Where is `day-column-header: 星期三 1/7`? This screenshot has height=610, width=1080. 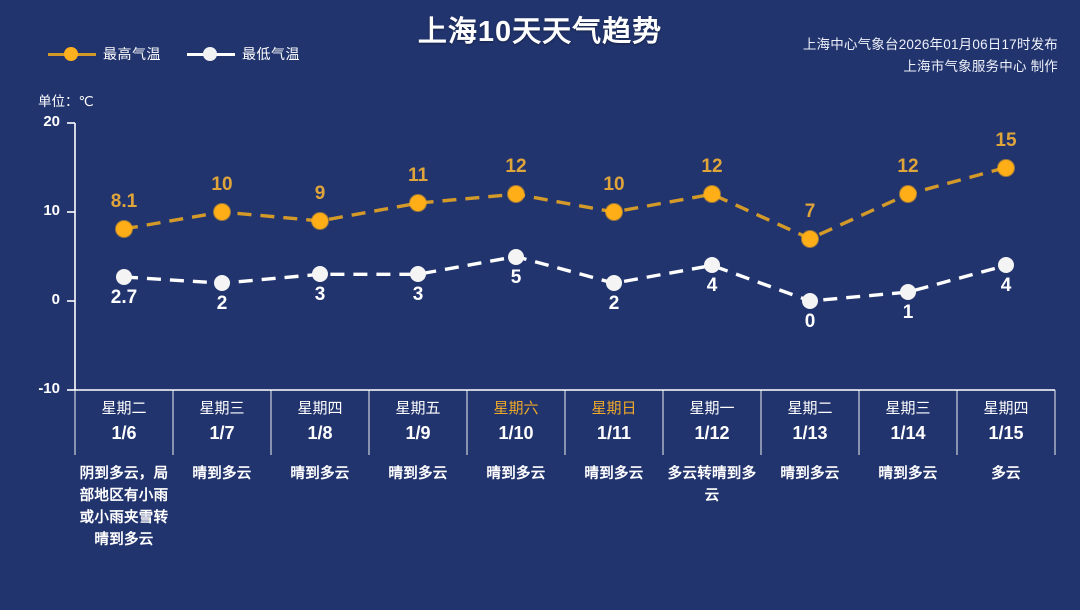 day-column-header: 星期三 1/7 is located at coordinates (222, 422).